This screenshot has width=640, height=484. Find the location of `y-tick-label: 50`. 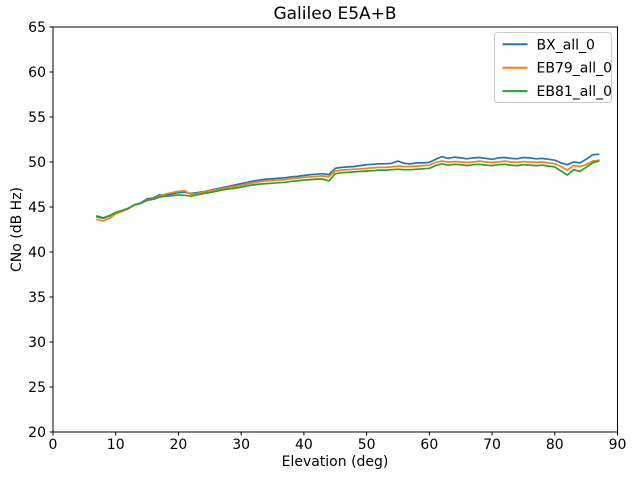

y-tick-label: 50 is located at coordinates (37, 163).